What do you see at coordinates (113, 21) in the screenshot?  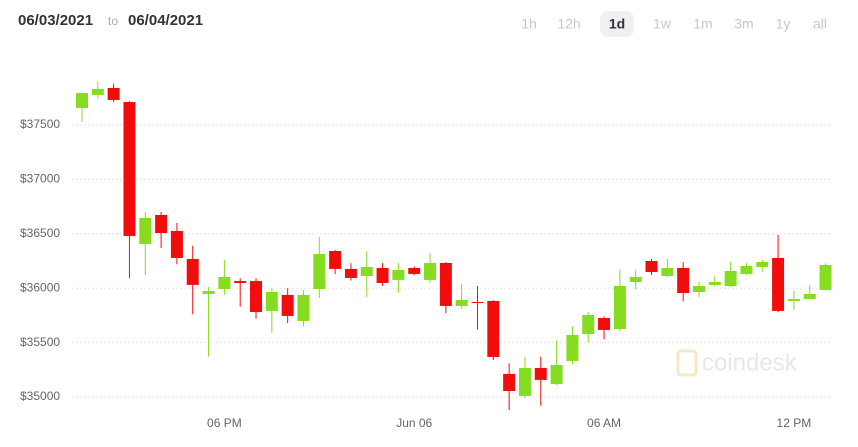 I see `date-sep: to` at bounding box center [113, 21].